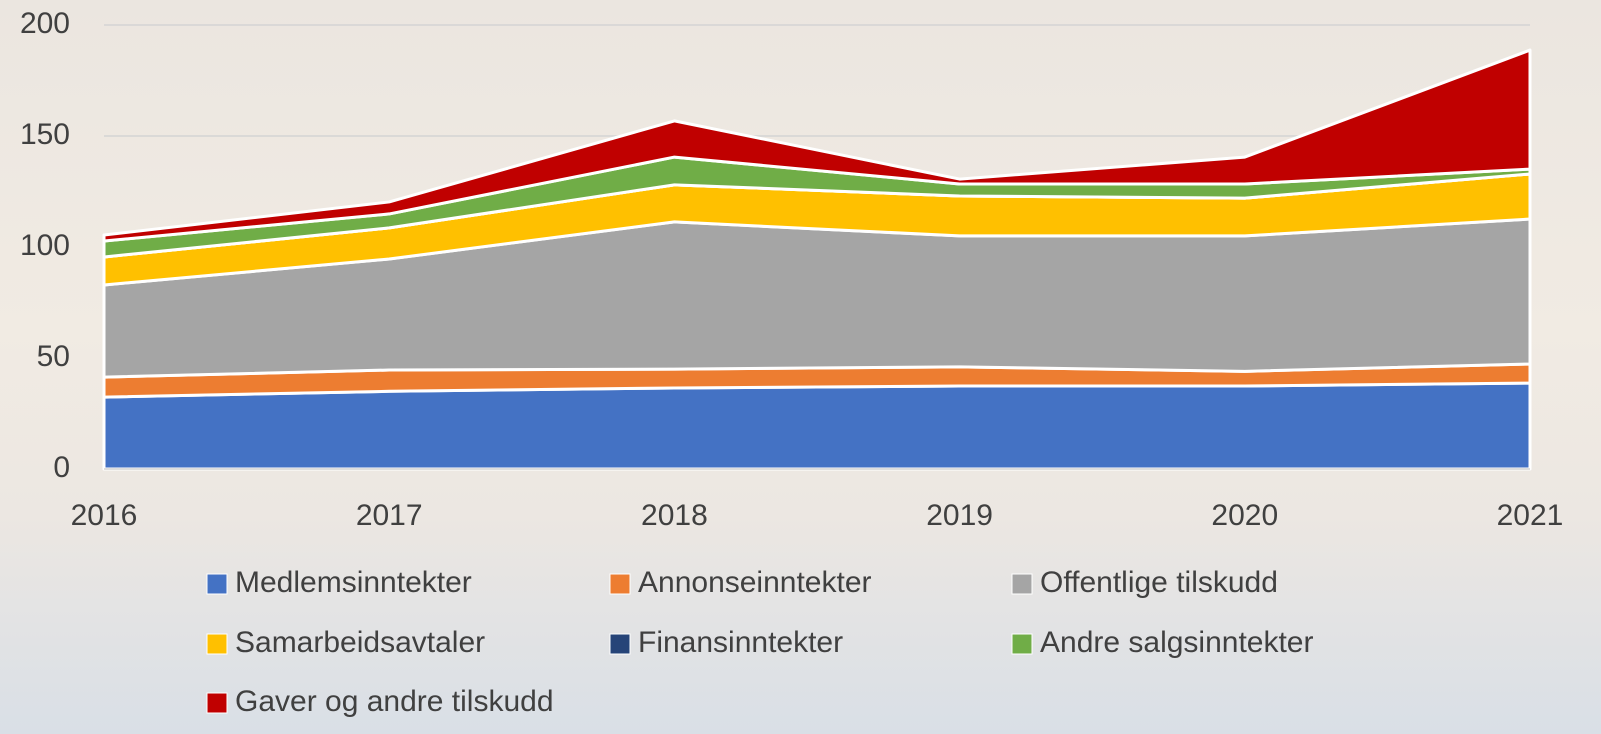 This screenshot has width=1601, height=734. Describe the element at coordinates (61, 467) in the screenshot. I see `y-tick-label: 0` at that location.